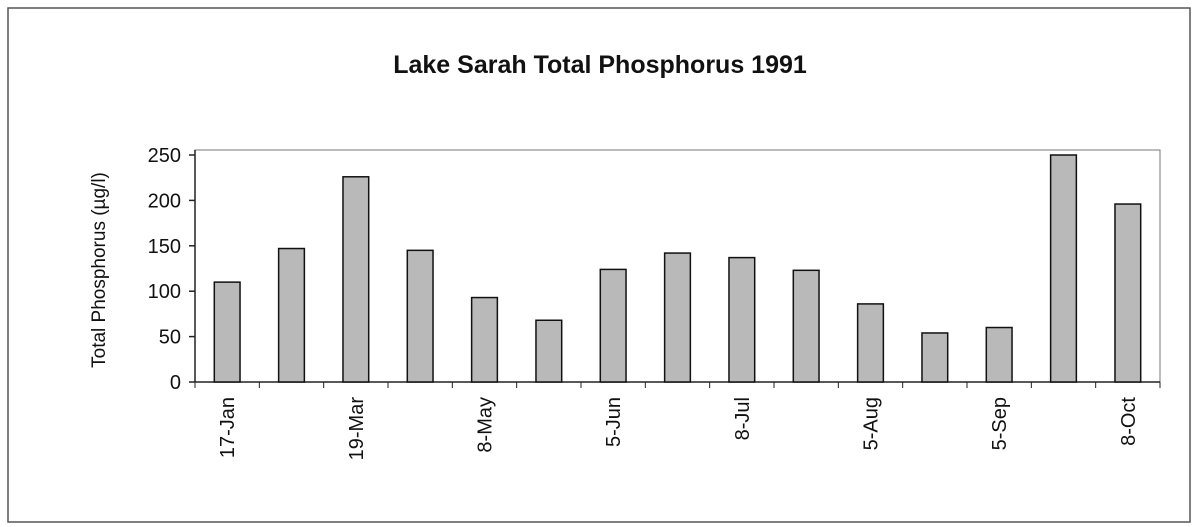  Describe the element at coordinates (164, 201) in the screenshot. I see `y-tick-label: 200` at that location.